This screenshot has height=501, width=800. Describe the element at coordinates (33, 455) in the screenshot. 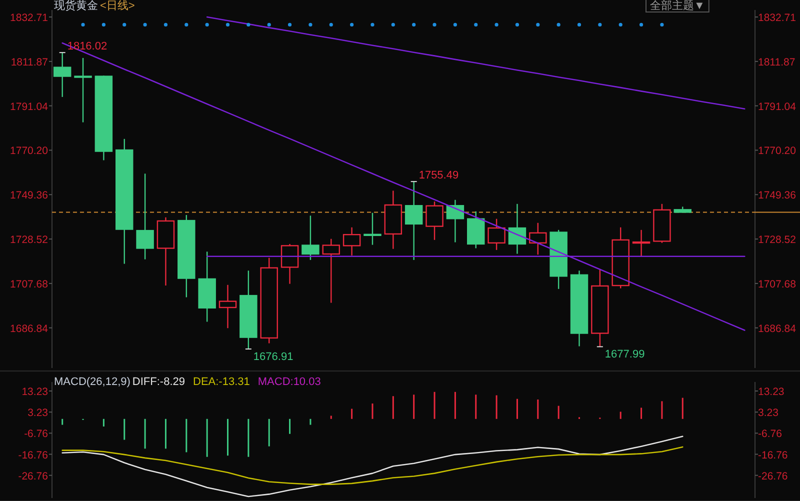

I see `y-tick-label: -16.76` at that location.